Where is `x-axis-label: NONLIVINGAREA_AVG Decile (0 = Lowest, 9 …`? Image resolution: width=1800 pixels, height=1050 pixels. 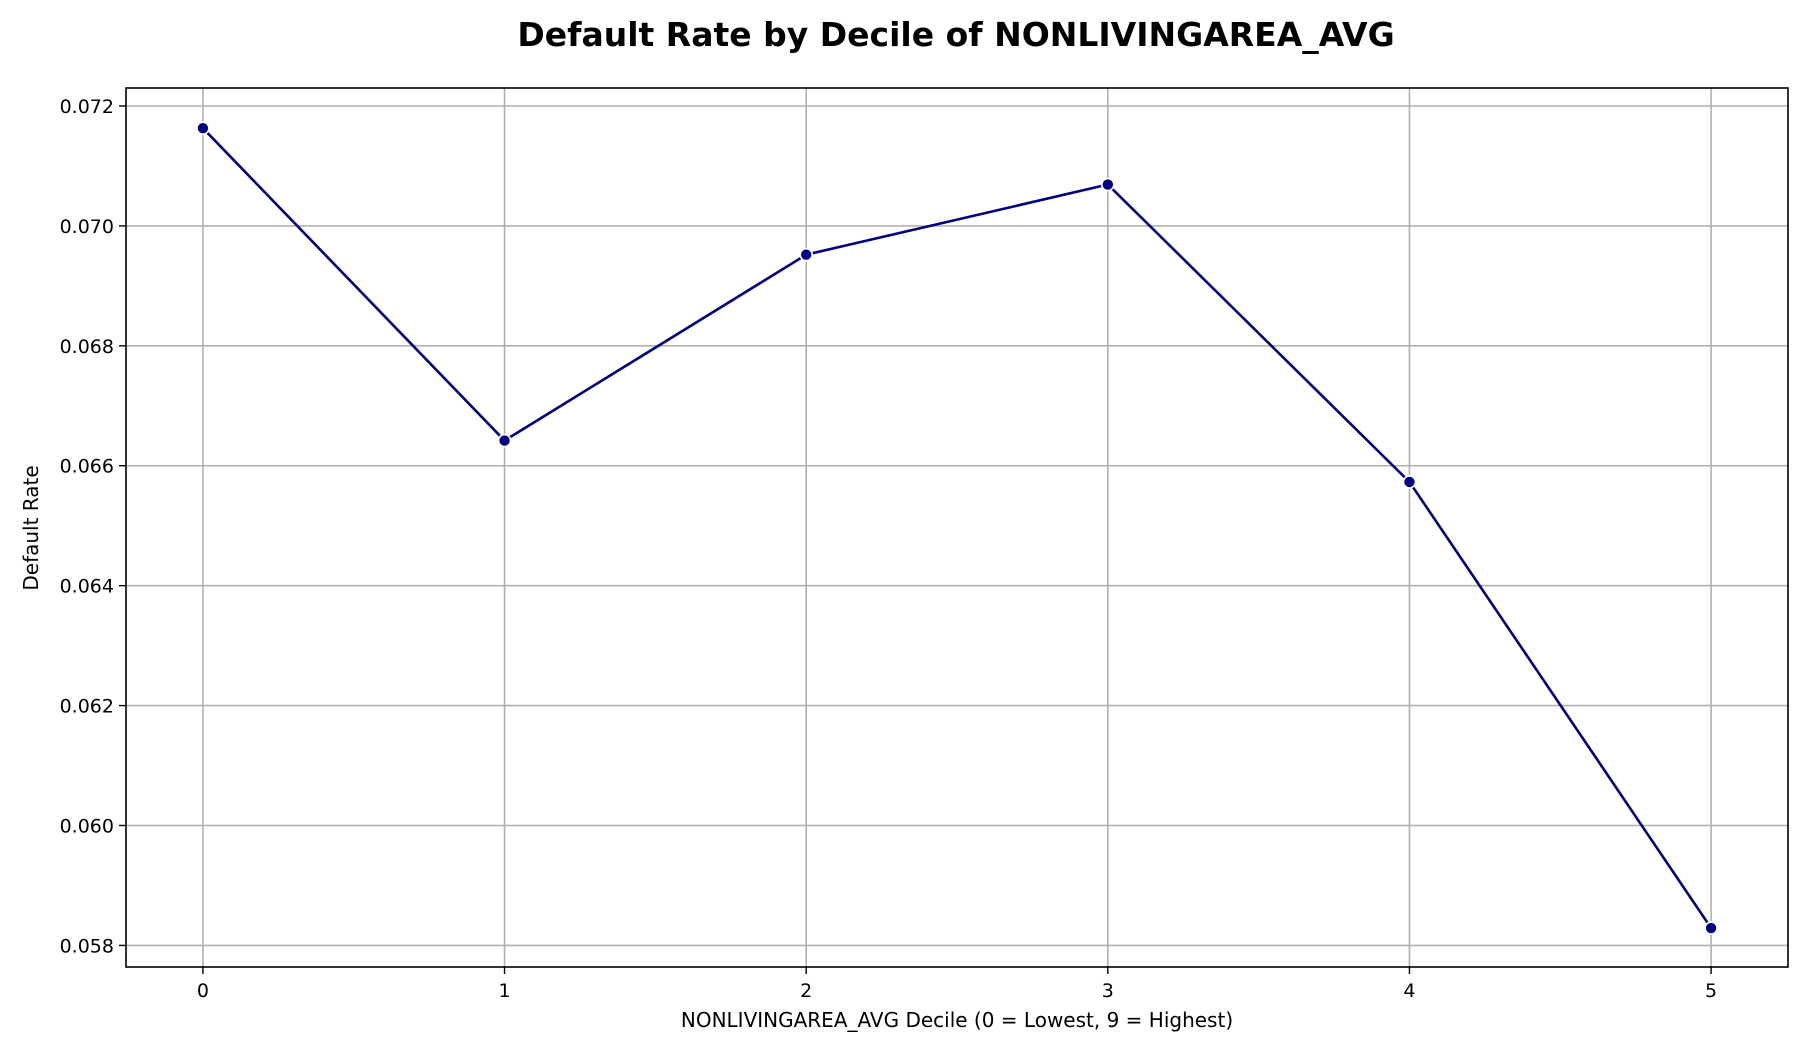 x-axis-label: NONLIVINGAREA_AVG Decile (0 = Lowest, 9 … is located at coordinates (957, 1020).